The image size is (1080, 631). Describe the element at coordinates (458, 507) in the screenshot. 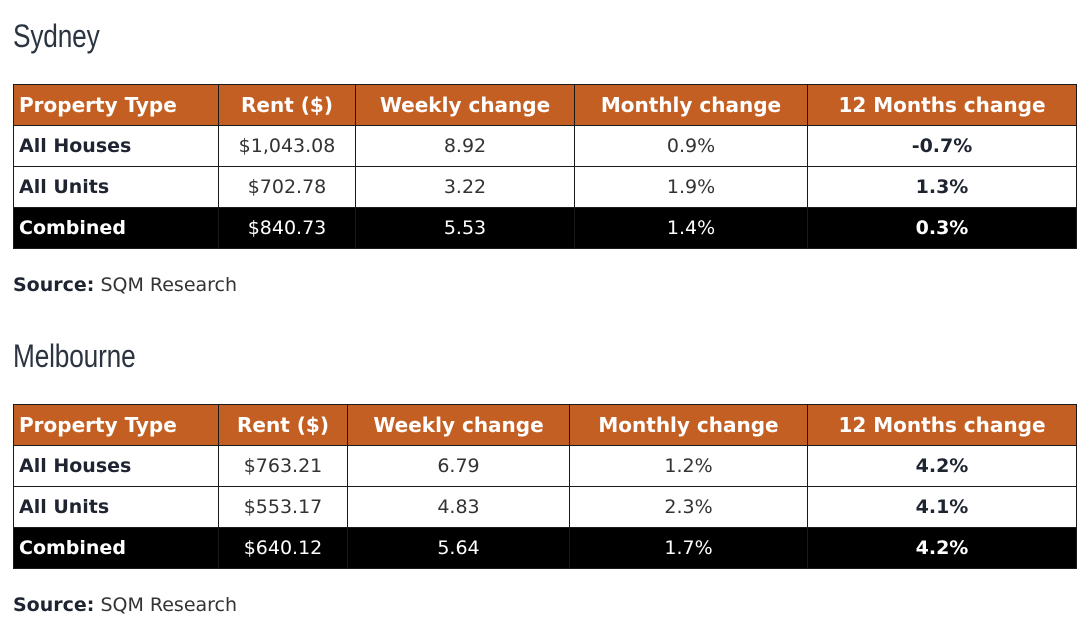

I see `weekly-change-cell: 4.83` at that location.